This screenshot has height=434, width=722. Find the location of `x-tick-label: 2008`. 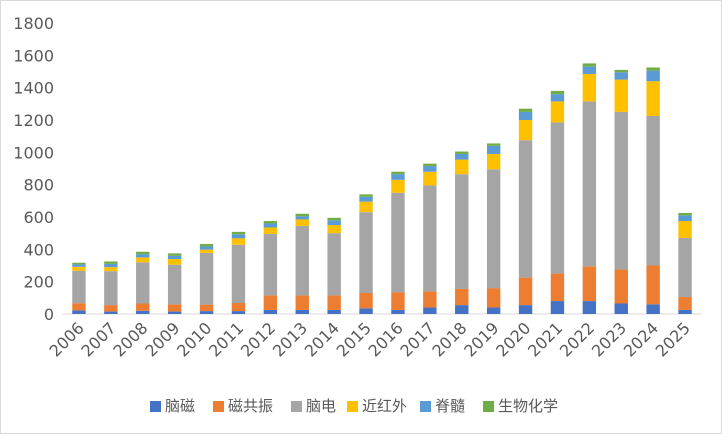

x-tick-label: 2008 is located at coordinates (130, 339).